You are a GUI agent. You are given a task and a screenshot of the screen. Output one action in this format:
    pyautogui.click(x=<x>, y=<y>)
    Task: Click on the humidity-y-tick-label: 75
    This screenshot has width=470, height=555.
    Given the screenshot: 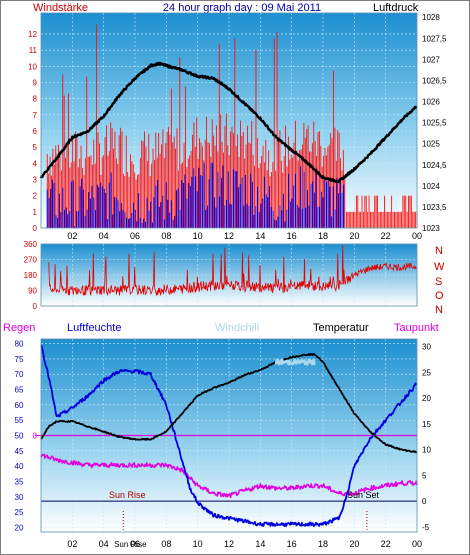 What is the action you would take?
    pyautogui.click(x=19, y=359)
    